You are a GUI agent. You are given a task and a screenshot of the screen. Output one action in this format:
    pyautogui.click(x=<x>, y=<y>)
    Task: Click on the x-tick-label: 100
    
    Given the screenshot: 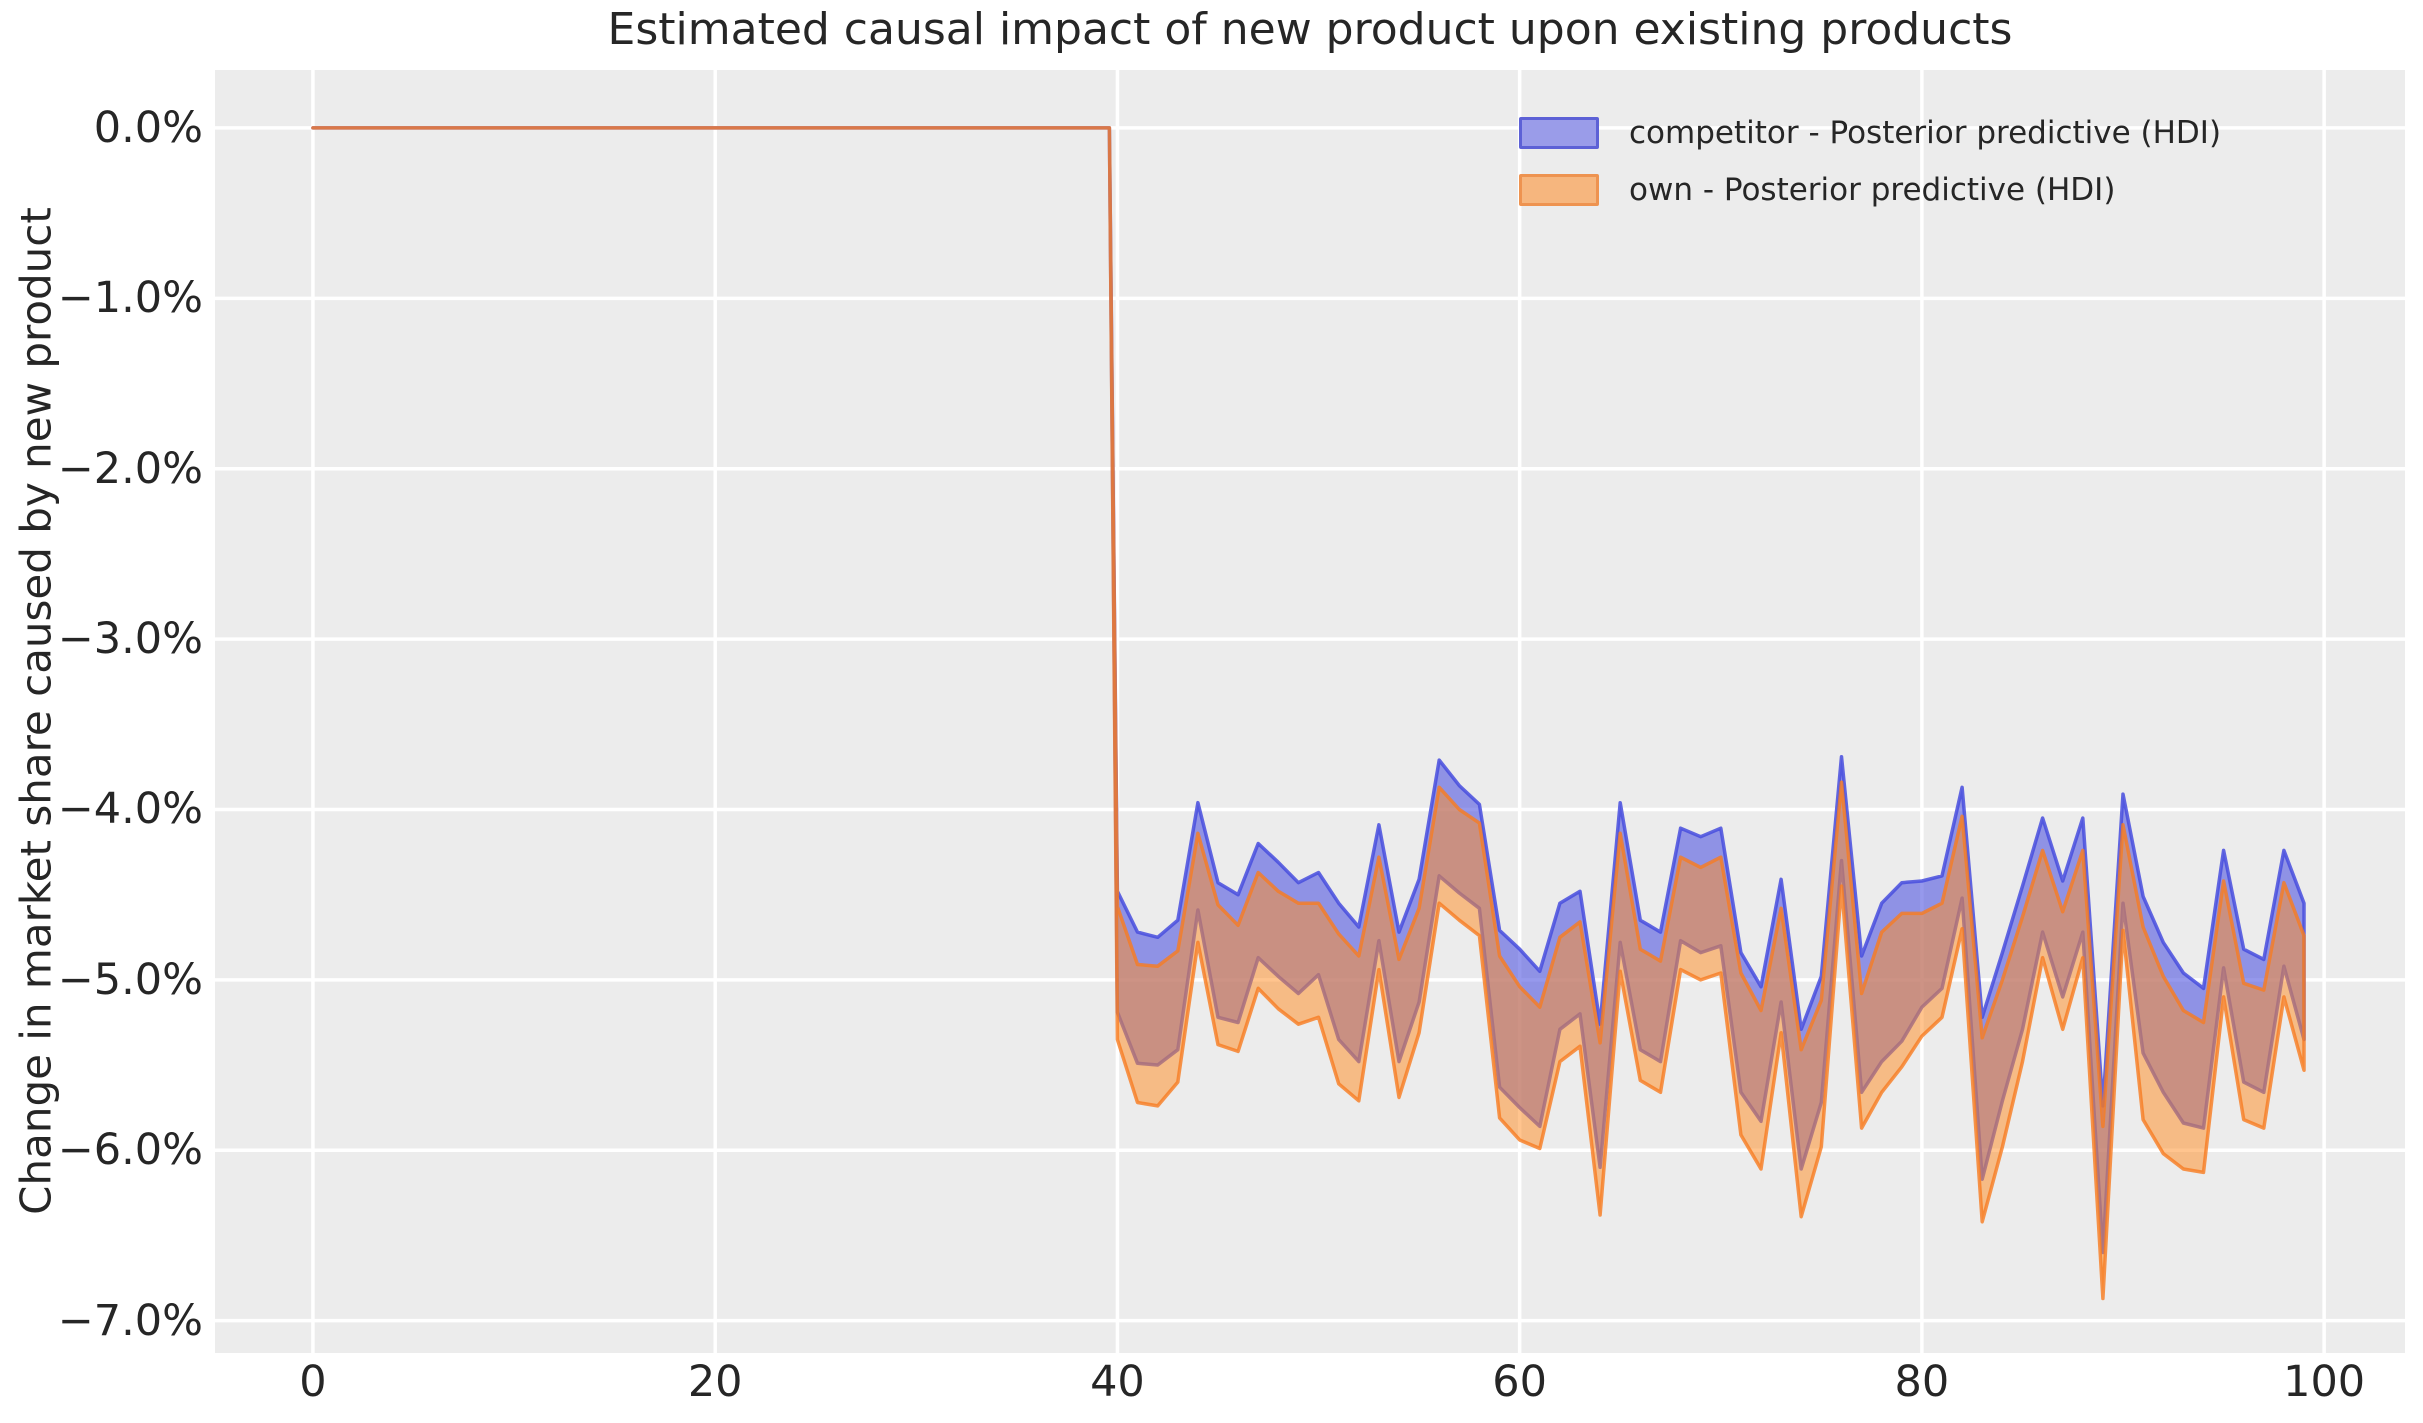 What is the action you would take?
    pyautogui.click(x=2324, y=1382)
    